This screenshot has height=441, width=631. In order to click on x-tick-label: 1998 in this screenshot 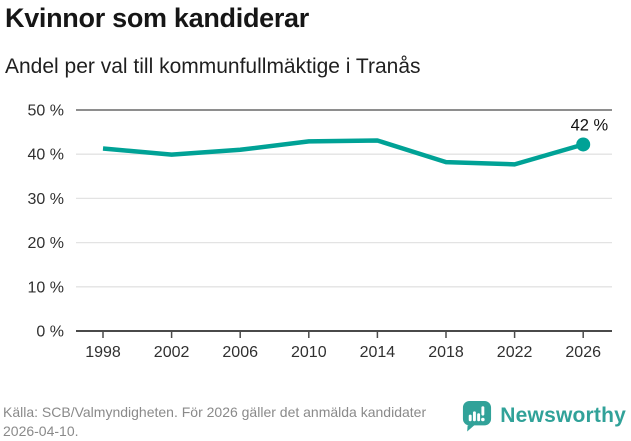, I will do `click(103, 352)`.